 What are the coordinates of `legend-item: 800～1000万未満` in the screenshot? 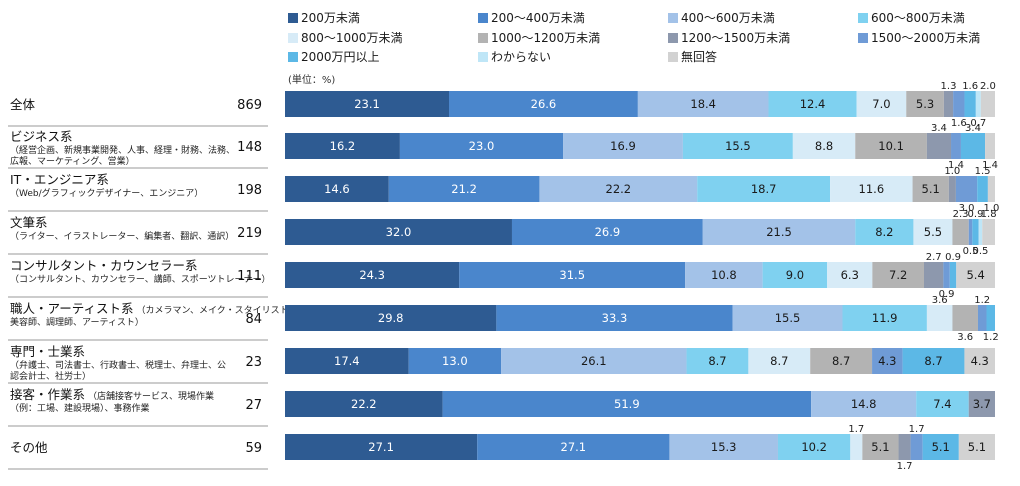 It's located at (345, 38).